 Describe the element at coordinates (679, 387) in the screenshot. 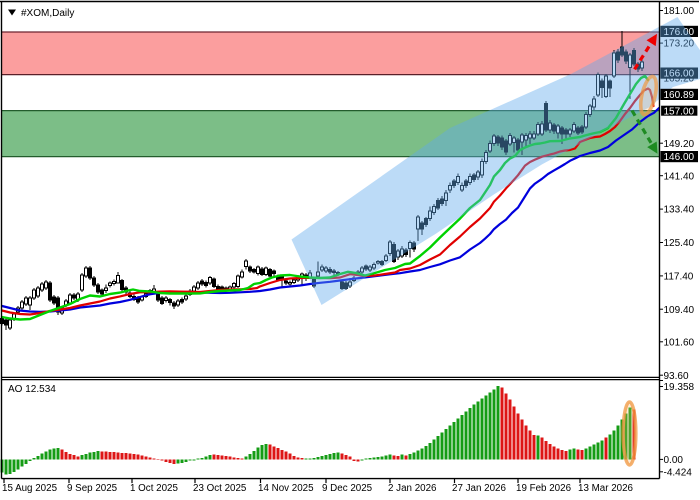

I see `svg-text: 19.358` at that location.